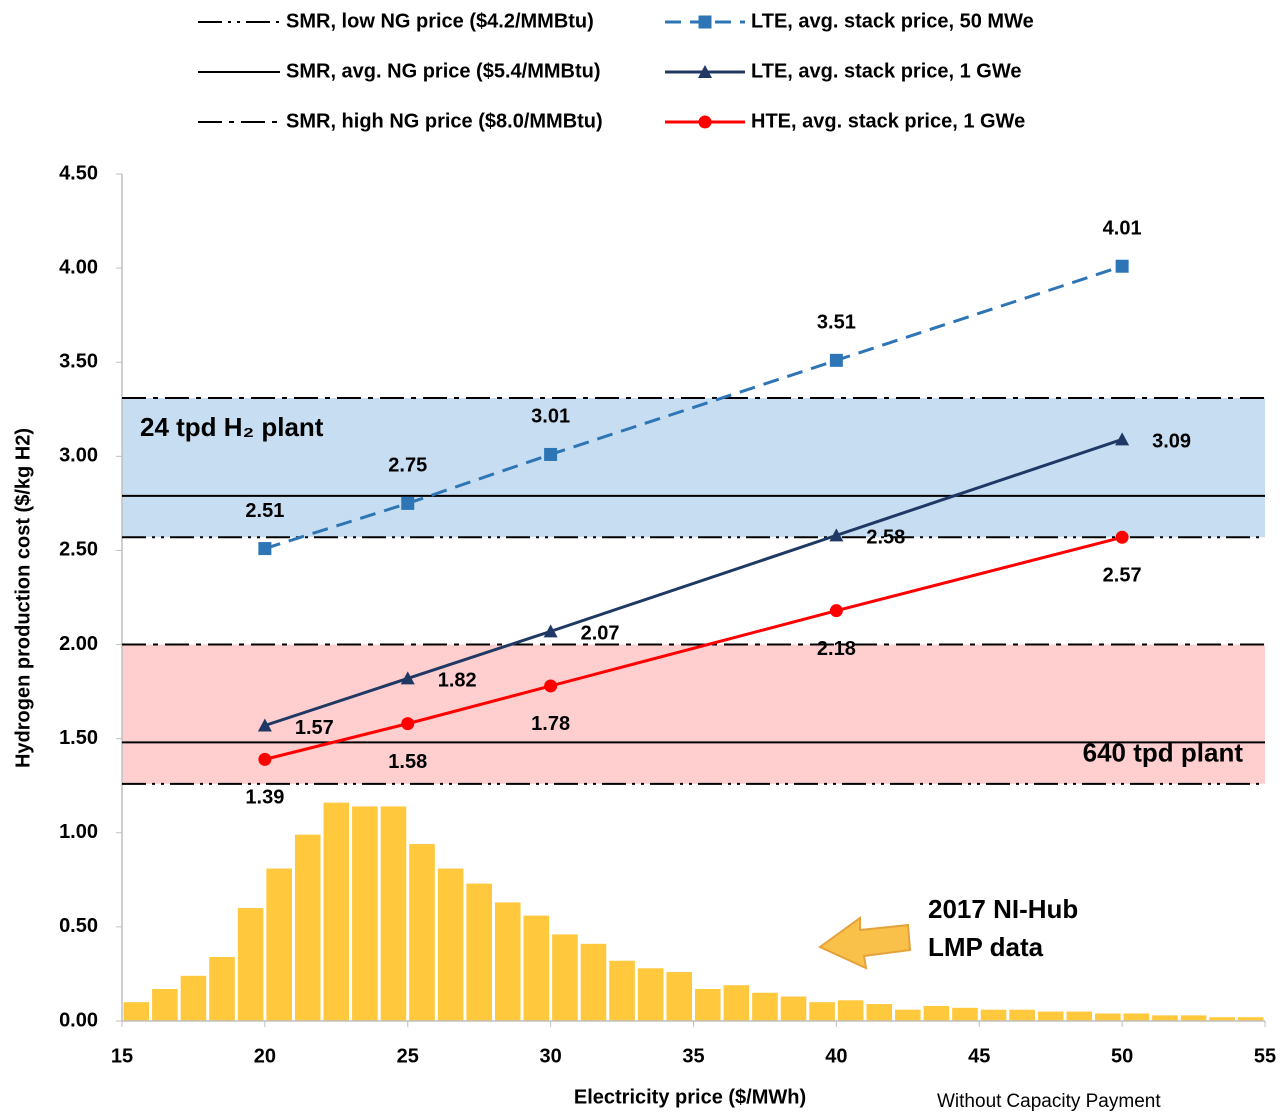  Describe the element at coordinates (1122, 576) in the screenshot. I see `data-label: 2.57` at that location.